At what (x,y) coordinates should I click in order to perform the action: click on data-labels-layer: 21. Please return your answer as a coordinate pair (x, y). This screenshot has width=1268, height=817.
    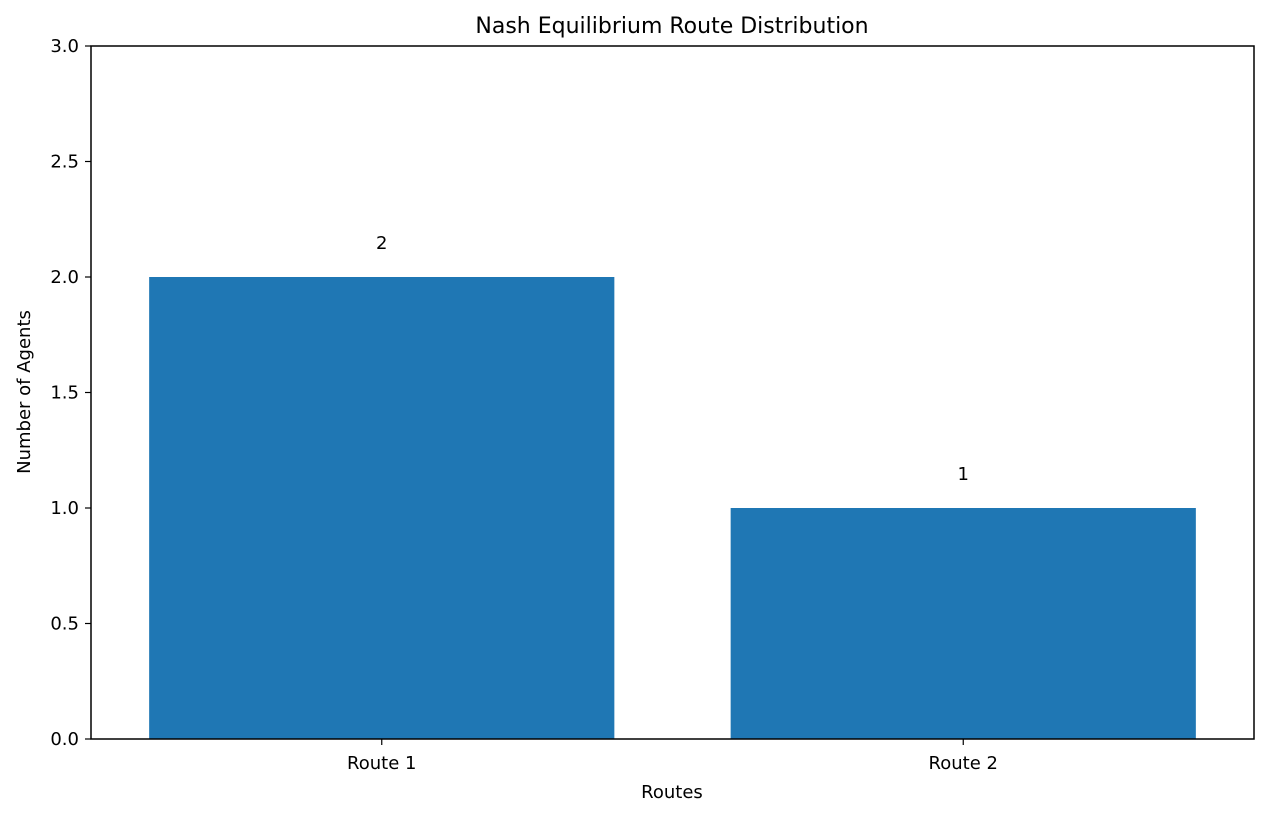
    Looking at the image, I should click on (672, 359).